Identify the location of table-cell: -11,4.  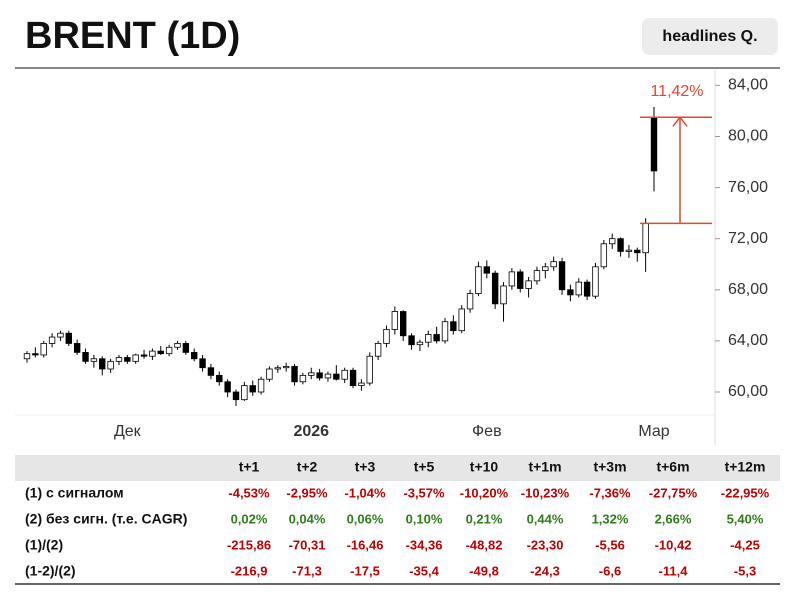
(674, 570).